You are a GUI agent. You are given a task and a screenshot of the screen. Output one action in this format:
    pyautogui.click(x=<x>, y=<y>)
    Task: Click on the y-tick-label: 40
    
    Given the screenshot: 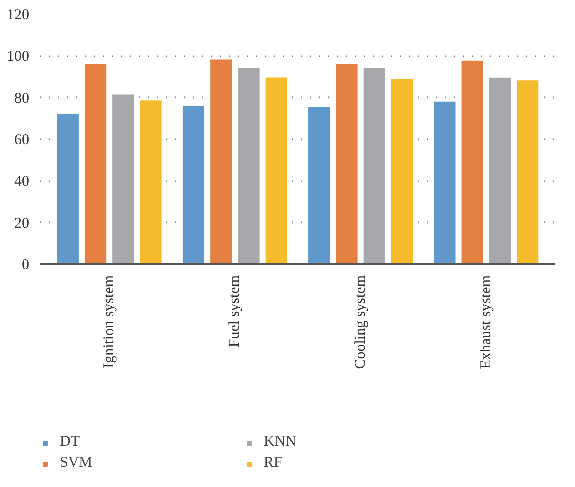 What is the action you would take?
    pyautogui.click(x=22, y=182)
    